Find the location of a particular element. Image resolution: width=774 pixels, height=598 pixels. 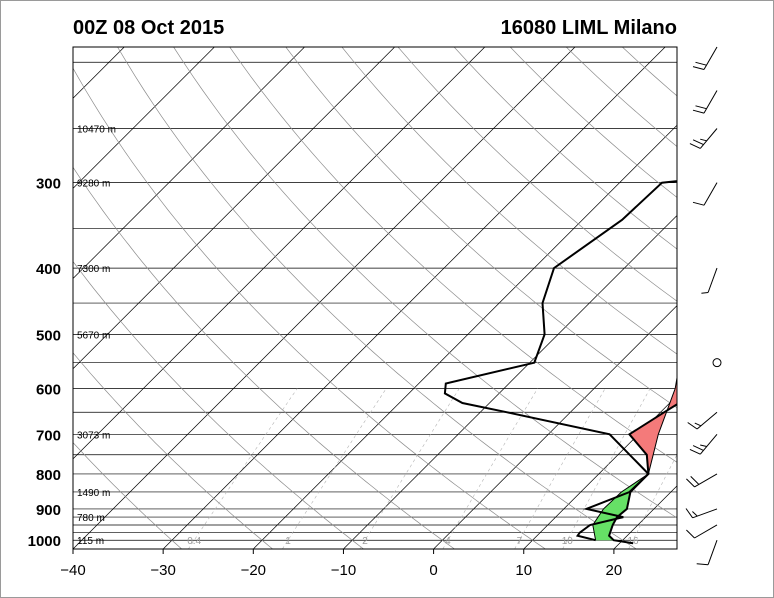

pressure-label: 1000 is located at coordinates (44, 541).